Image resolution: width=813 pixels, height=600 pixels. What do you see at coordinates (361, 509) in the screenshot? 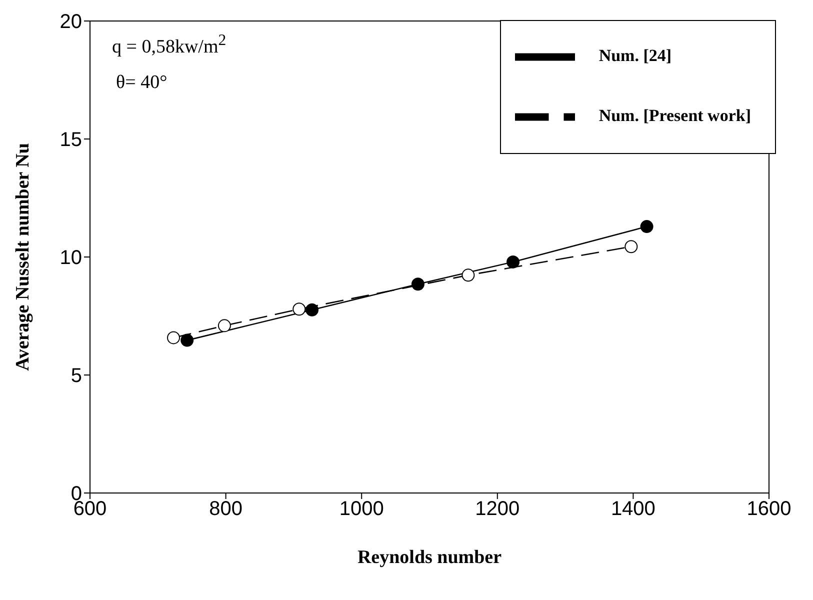
I see `x-tick-label: 1000` at bounding box center [361, 509].